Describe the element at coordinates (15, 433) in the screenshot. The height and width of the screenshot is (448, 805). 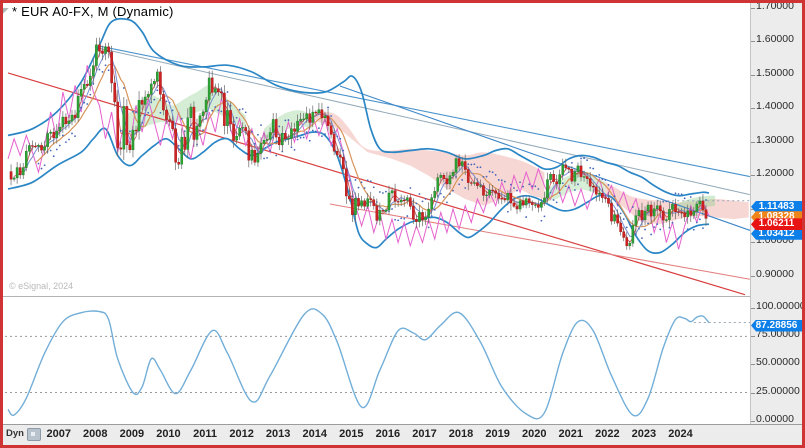
I see `dyn-button: Dyn` at that location.